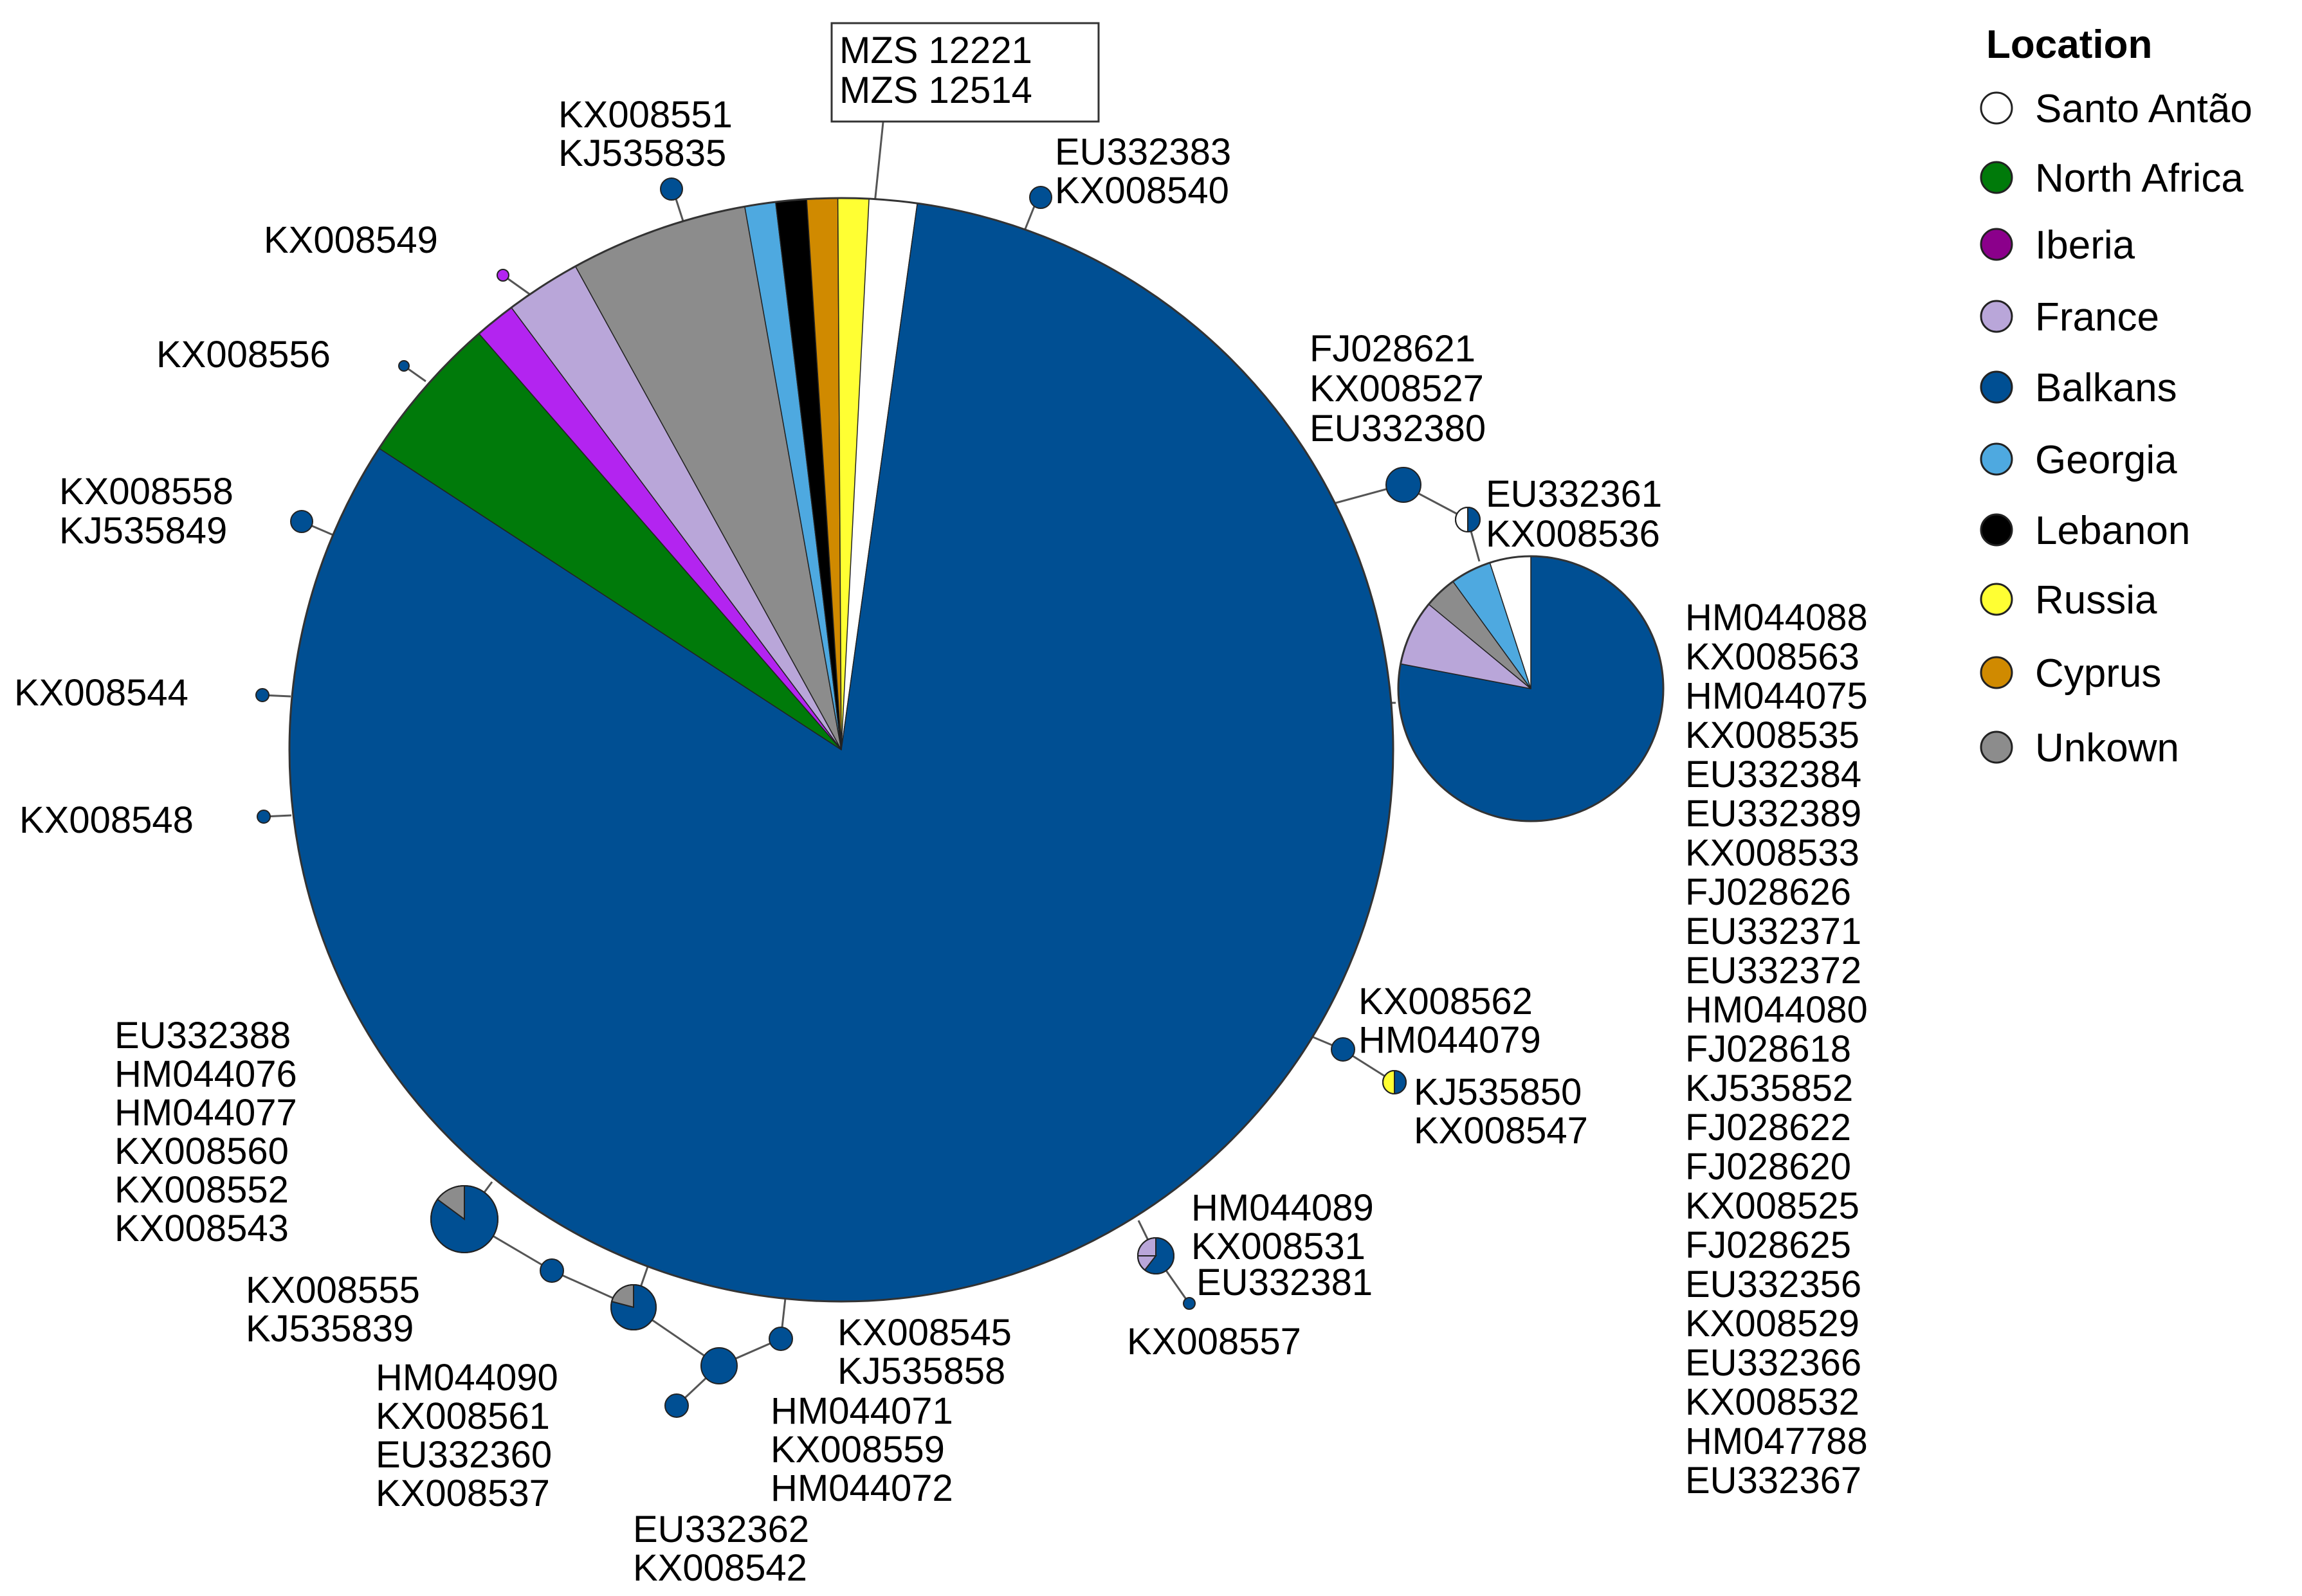 The image size is (2302, 1596). What do you see at coordinates (404, 366) in the screenshot?
I see `haplotype-node-kx008556` at bounding box center [404, 366].